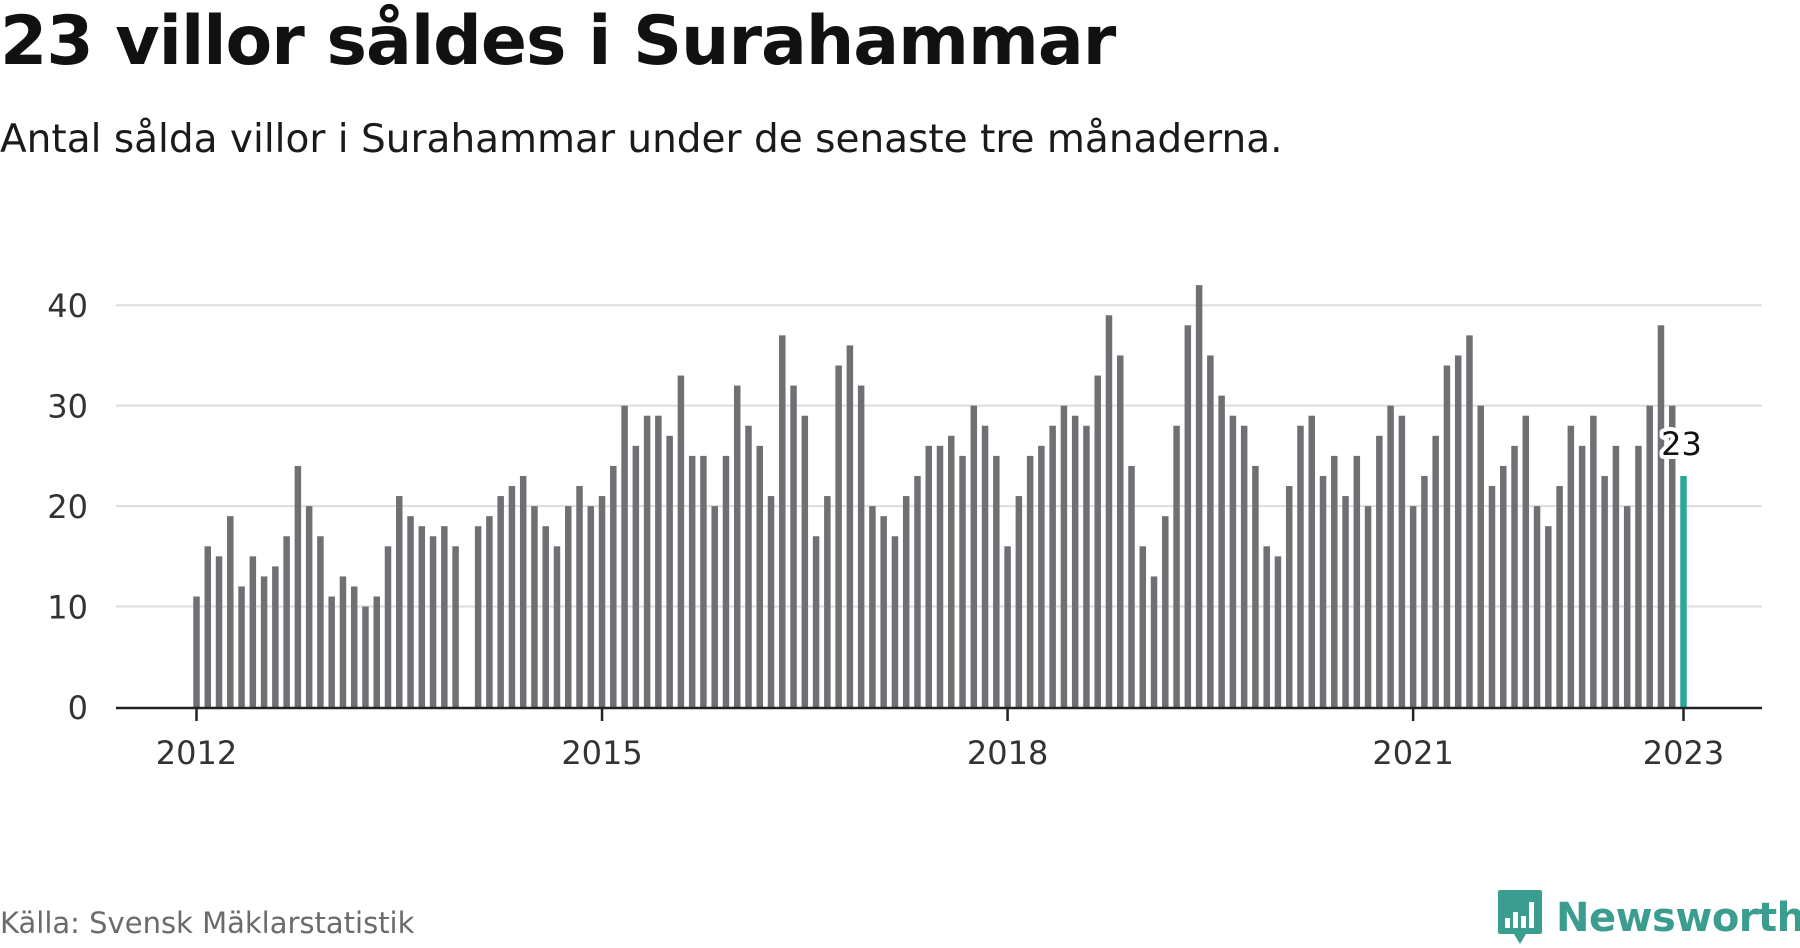 The height and width of the screenshot is (948, 1800). What do you see at coordinates (78, 708) in the screenshot?
I see `y-tick-label: 0` at bounding box center [78, 708].